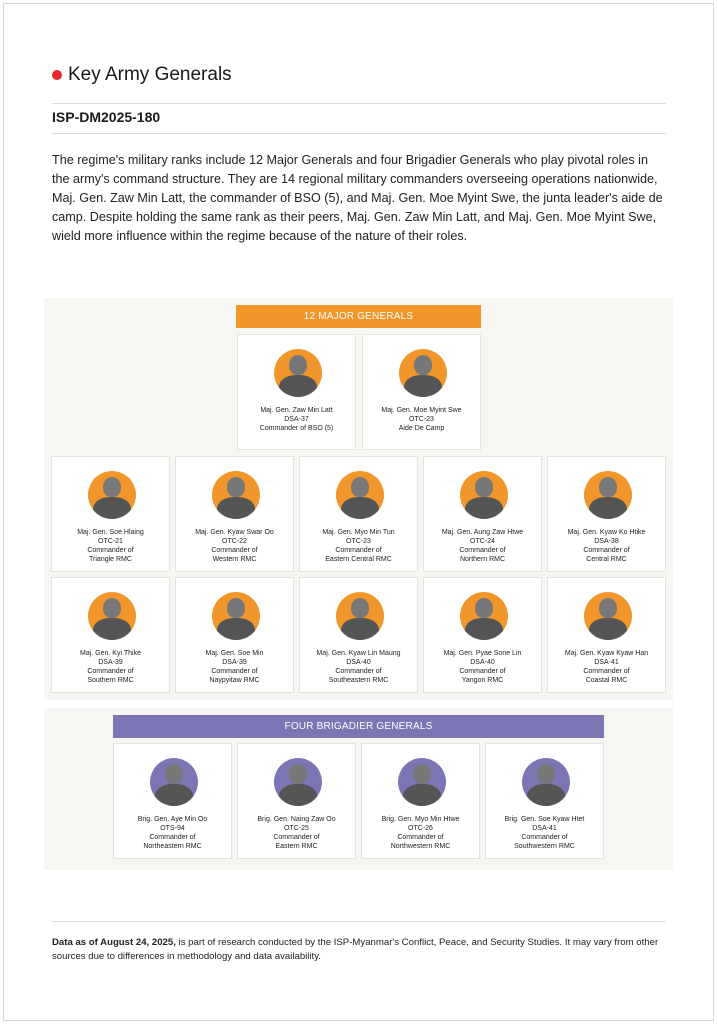 The height and width of the screenshot is (1024, 717). Describe the element at coordinates (296, 819) in the screenshot. I see `general-name: Brig. Gen. Naing Zaw Oo` at that location.